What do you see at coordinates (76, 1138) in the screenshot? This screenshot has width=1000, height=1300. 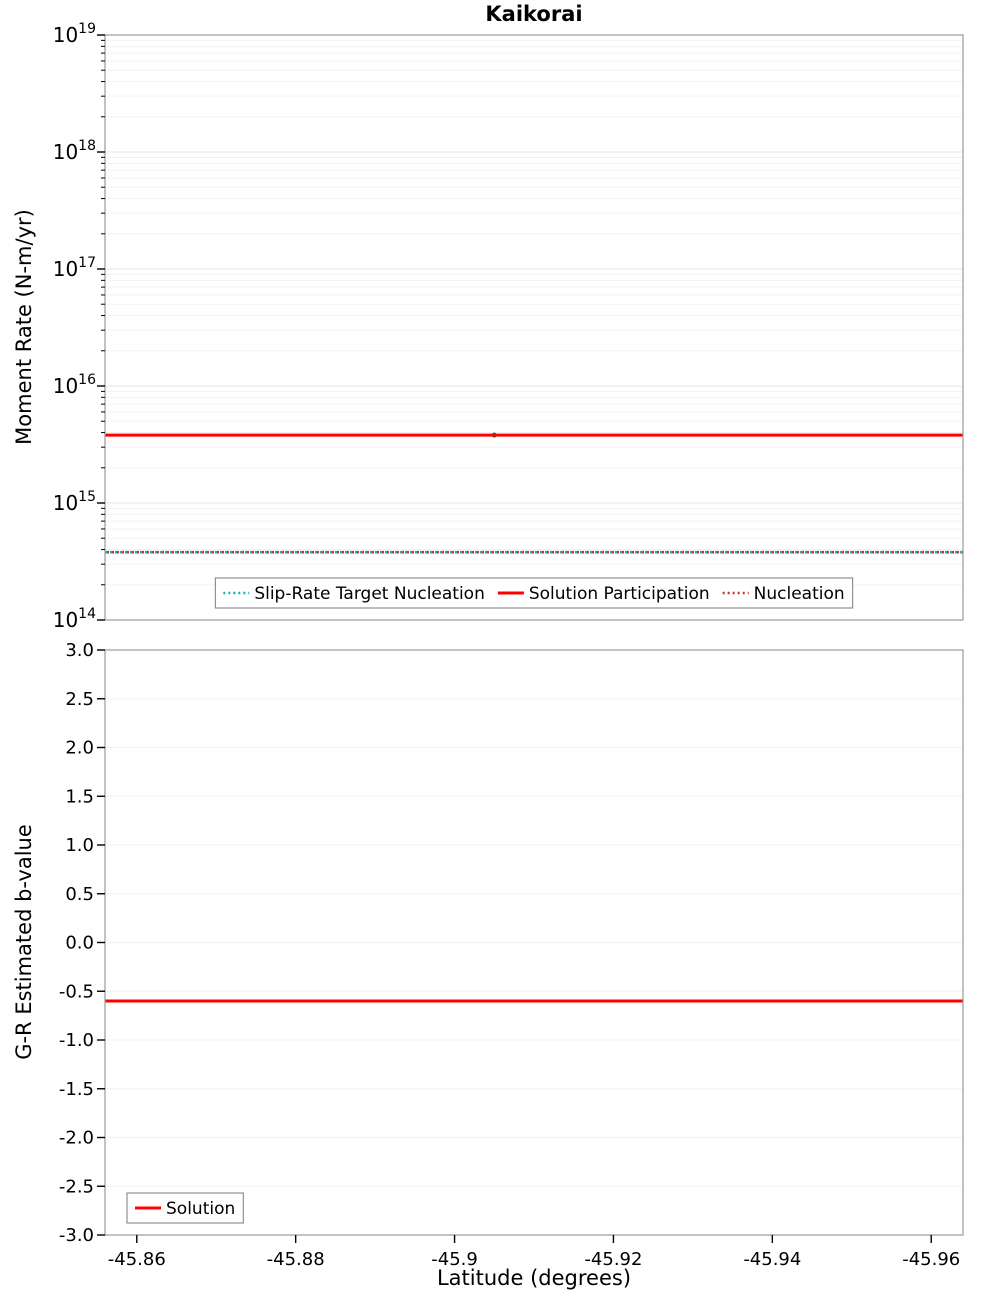 I see `y-tick-label: -2.0` at bounding box center [76, 1138].